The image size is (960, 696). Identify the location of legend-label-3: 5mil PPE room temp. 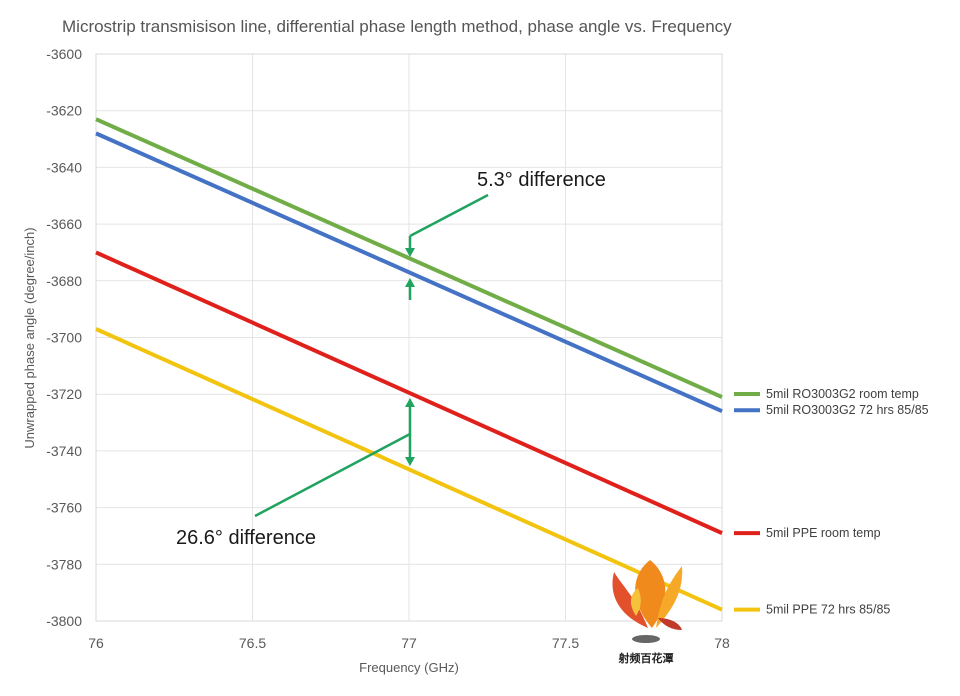
(823, 533).